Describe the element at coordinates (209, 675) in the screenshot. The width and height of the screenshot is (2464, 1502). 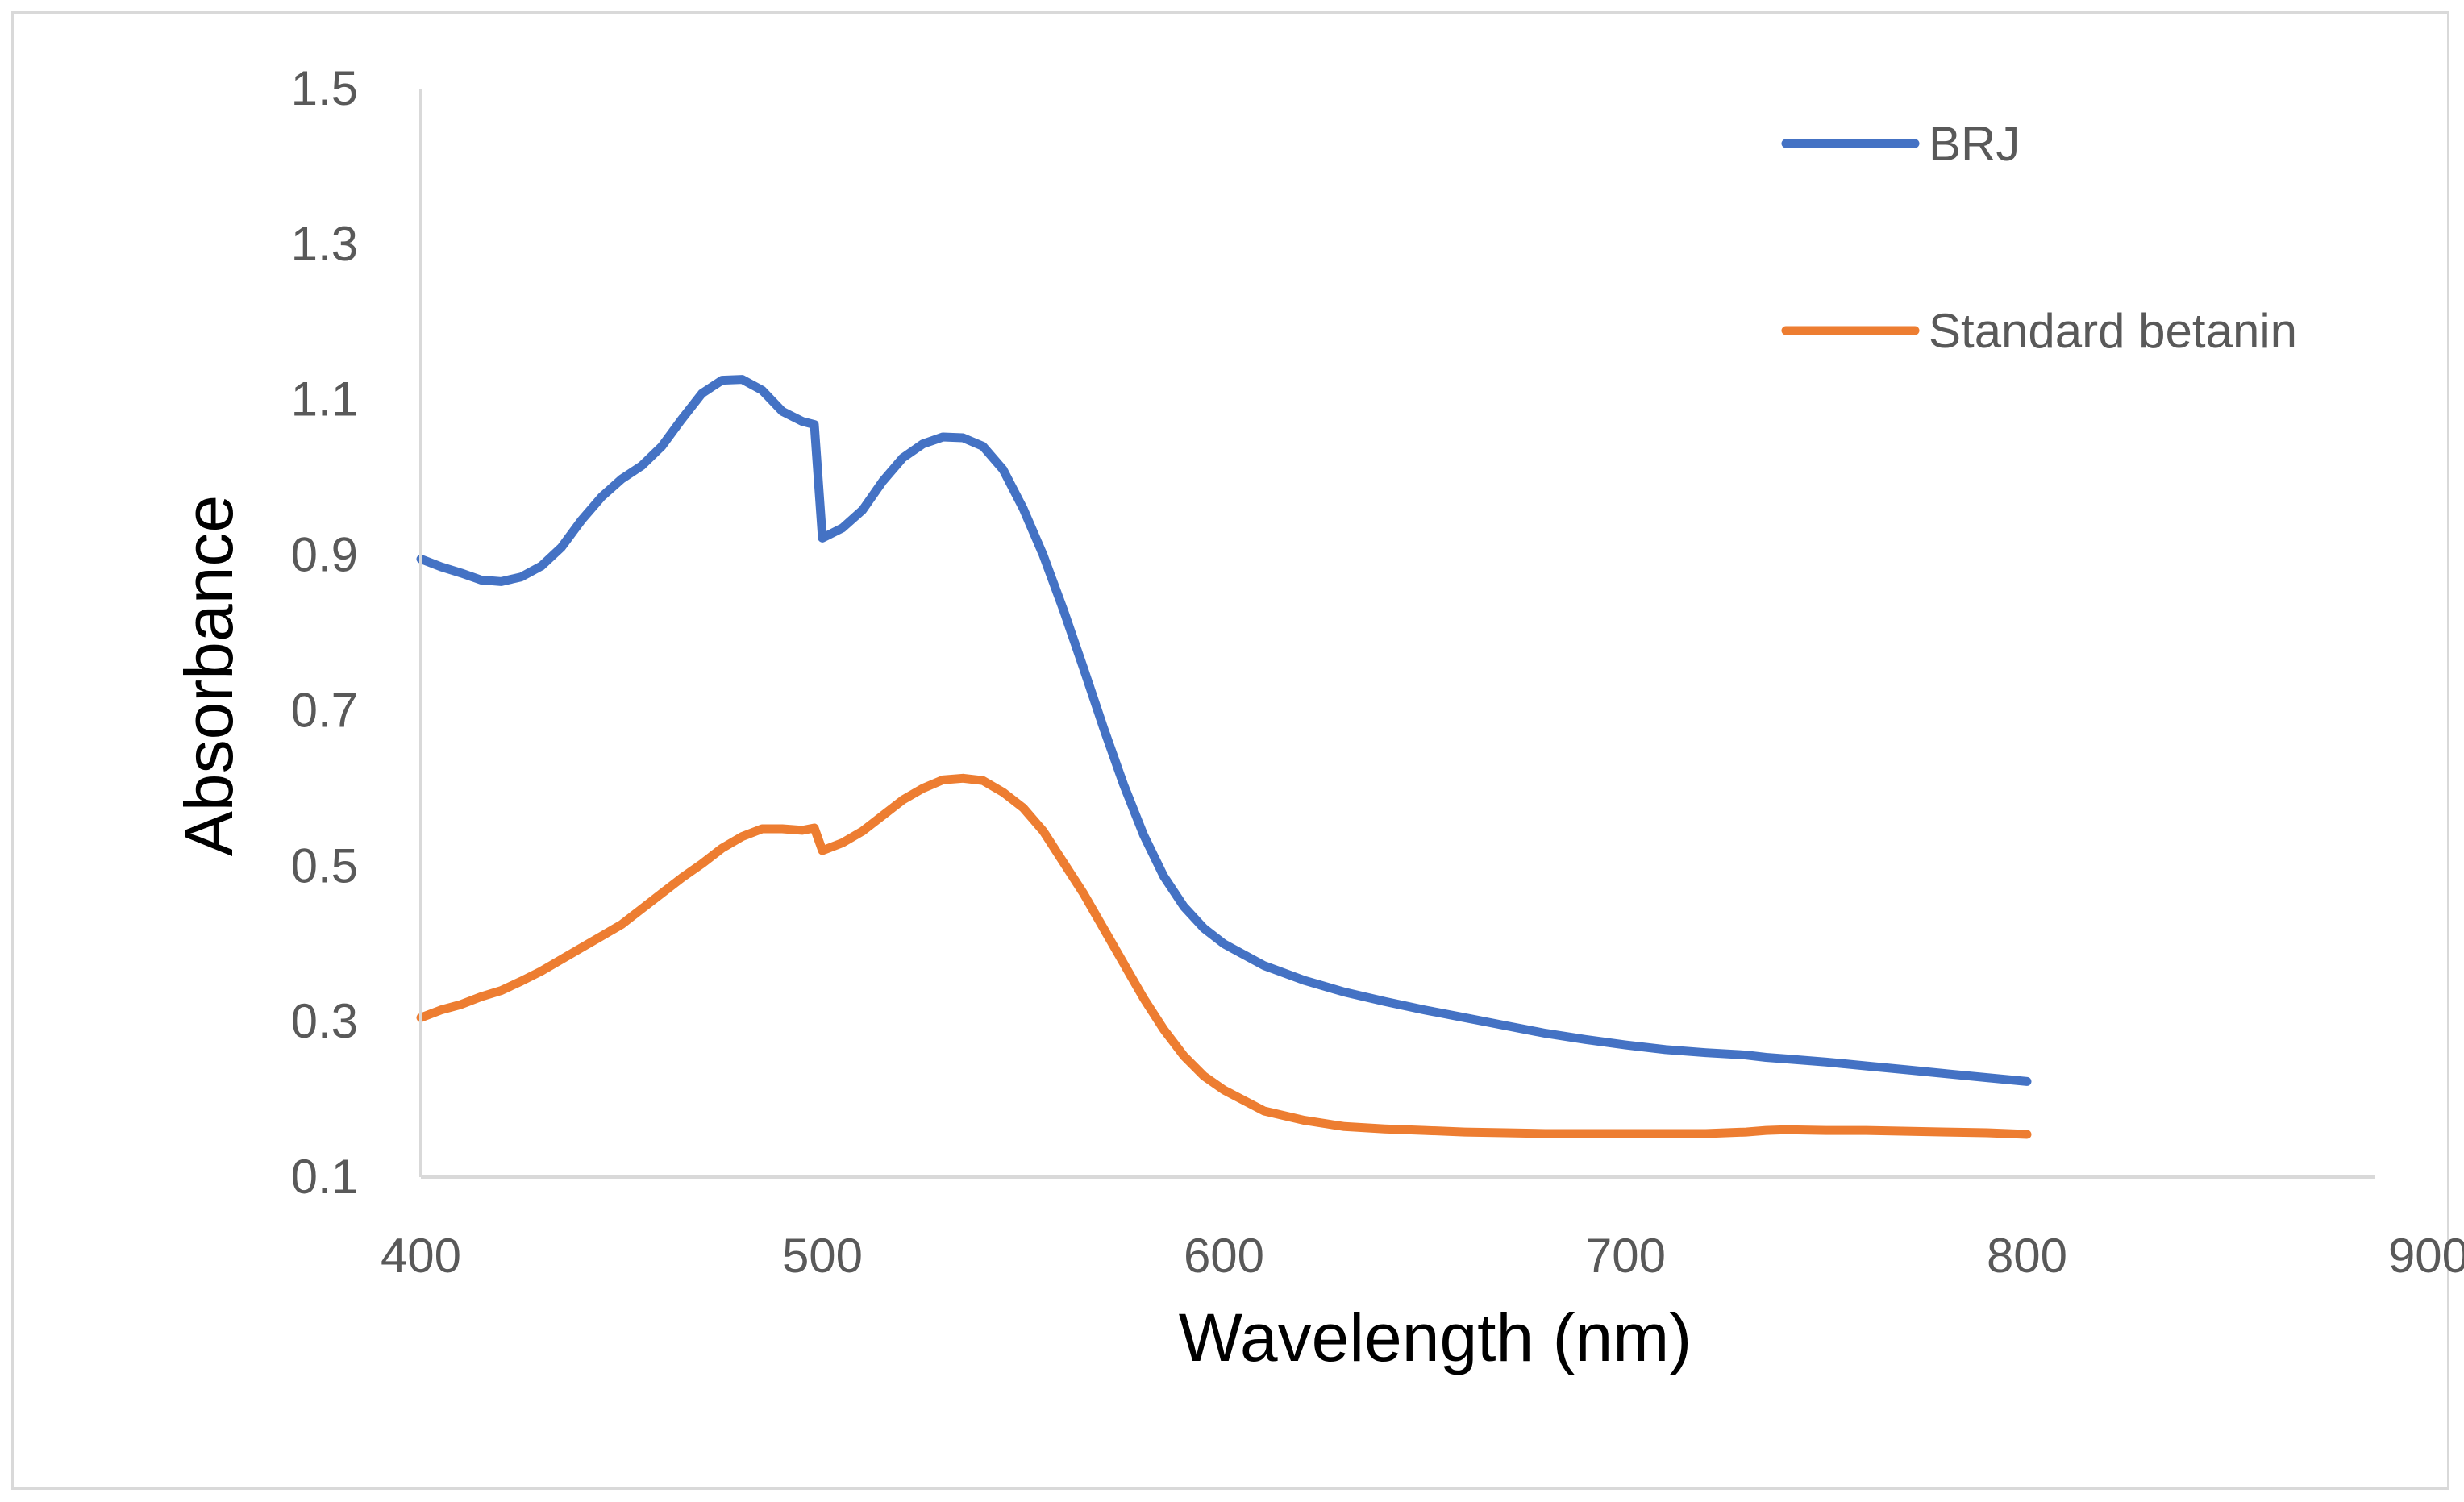
I see `y-axis-title: Absorbance` at that location.